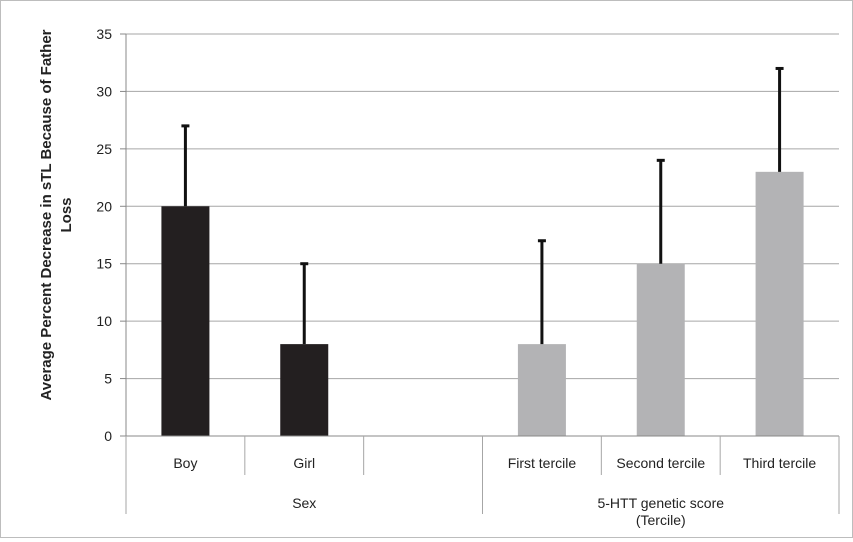 Image resolution: width=853 pixels, height=542 pixels. What do you see at coordinates (66, 214) in the screenshot?
I see `y-axis-label-line: Loss` at bounding box center [66, 214].